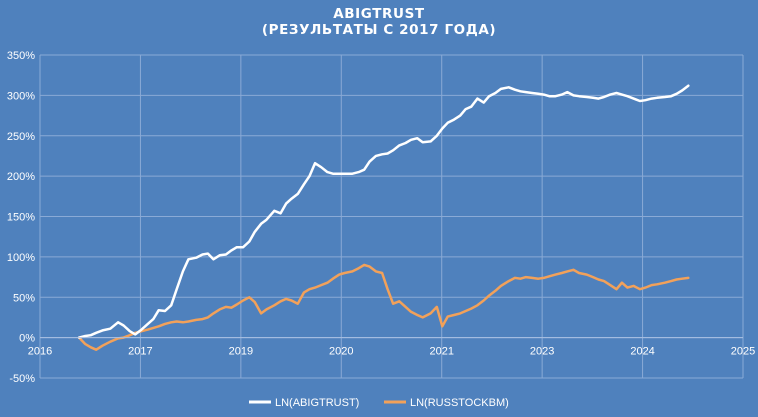 The height and width of the screenshot is (417, 758). I want to click on chart-title: ABIGTRUST, so click(379, 14).